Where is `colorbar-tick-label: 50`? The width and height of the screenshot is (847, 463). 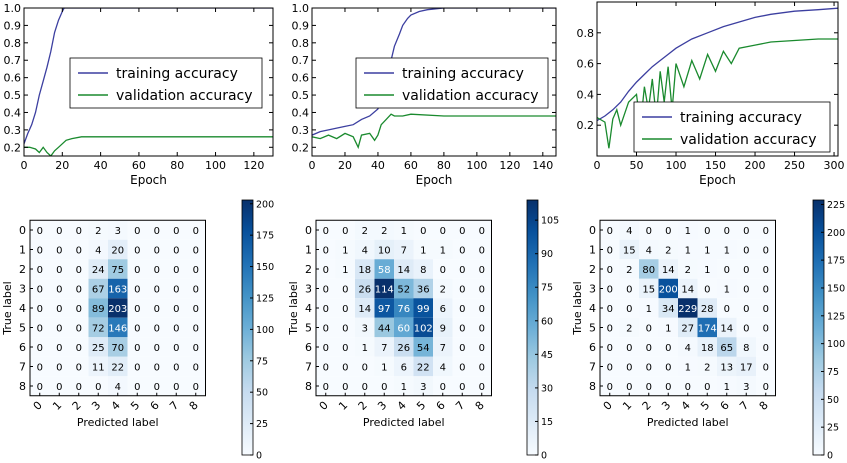
colorbar-tick-label: 50 is located at coordinates (262, 393).